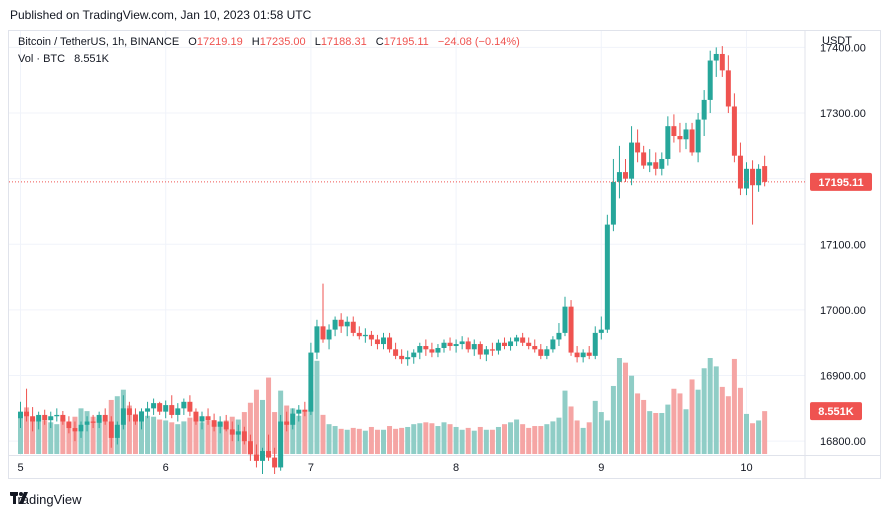 This screenshot has height=517, width=891. I want to click on time-tick-label: 6, so click(166, 468).